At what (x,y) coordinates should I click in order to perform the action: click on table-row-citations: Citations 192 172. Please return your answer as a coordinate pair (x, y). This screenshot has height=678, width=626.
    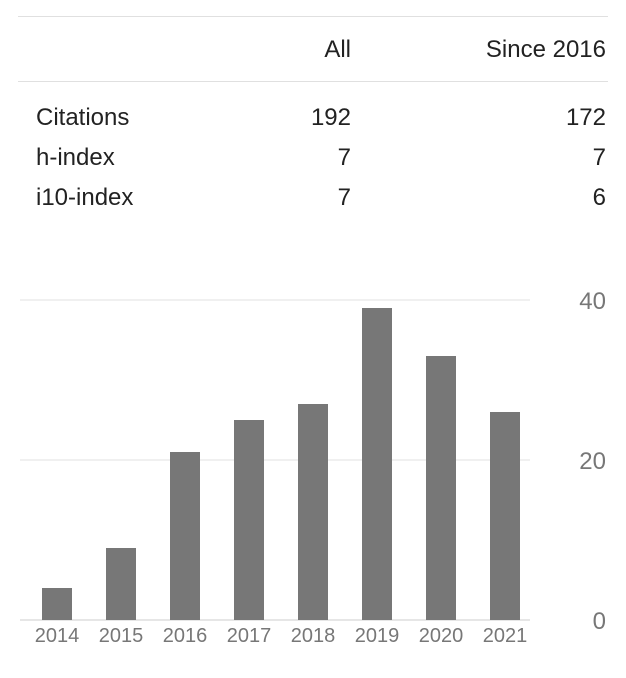
    Looking at the image, I should click on (313, 124).